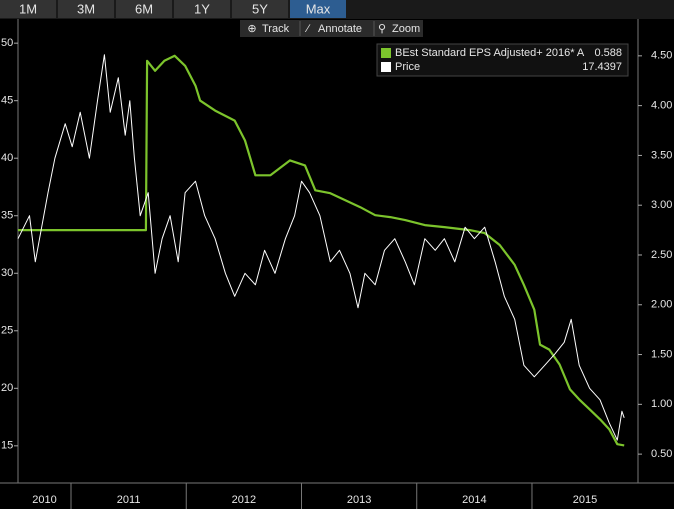  Describe the element at coordinates (359, 500) in the screenshot. I see `x-tick-label: 2013` at that location.